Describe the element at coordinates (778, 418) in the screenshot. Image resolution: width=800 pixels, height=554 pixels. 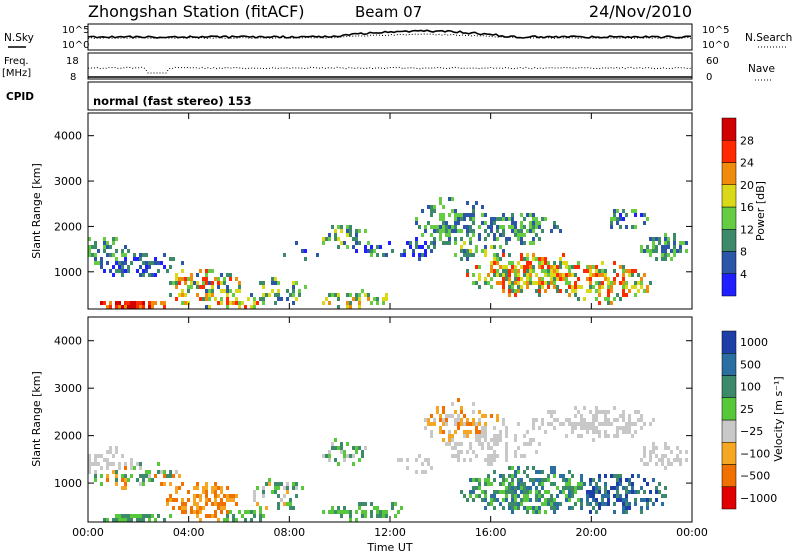
I see `velocity-colorbar-label: Velocity [m s⁻¹]` at that location.